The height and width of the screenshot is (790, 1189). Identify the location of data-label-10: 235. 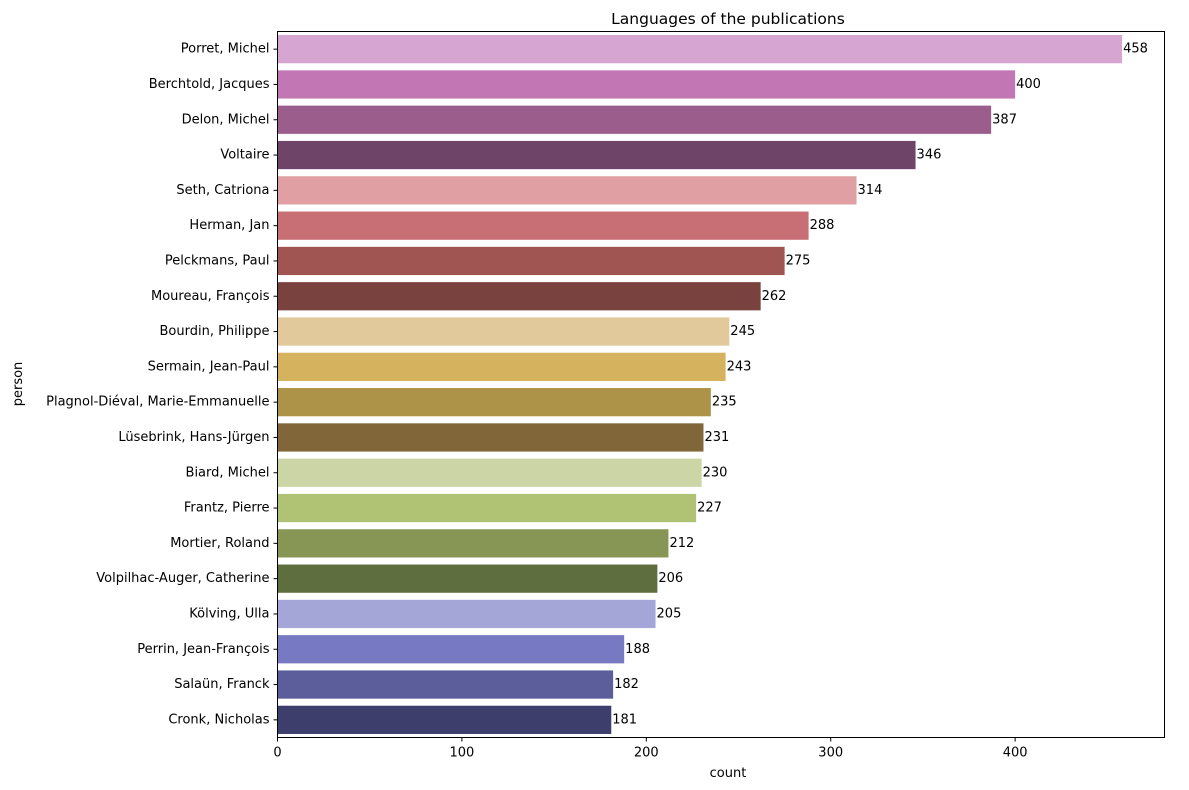
(724, 402).